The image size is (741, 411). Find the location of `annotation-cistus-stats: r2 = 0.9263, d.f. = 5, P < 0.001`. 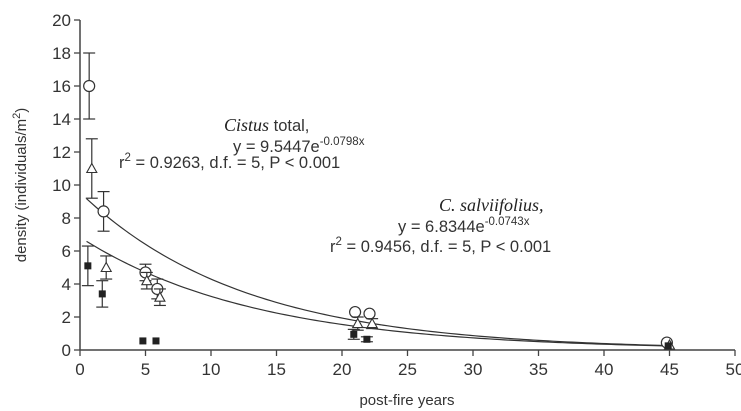

annotation-cistus-stats: r2 = 0.9263, d.f. = 5, P < 0.001 is located at coordinates (229, 162).